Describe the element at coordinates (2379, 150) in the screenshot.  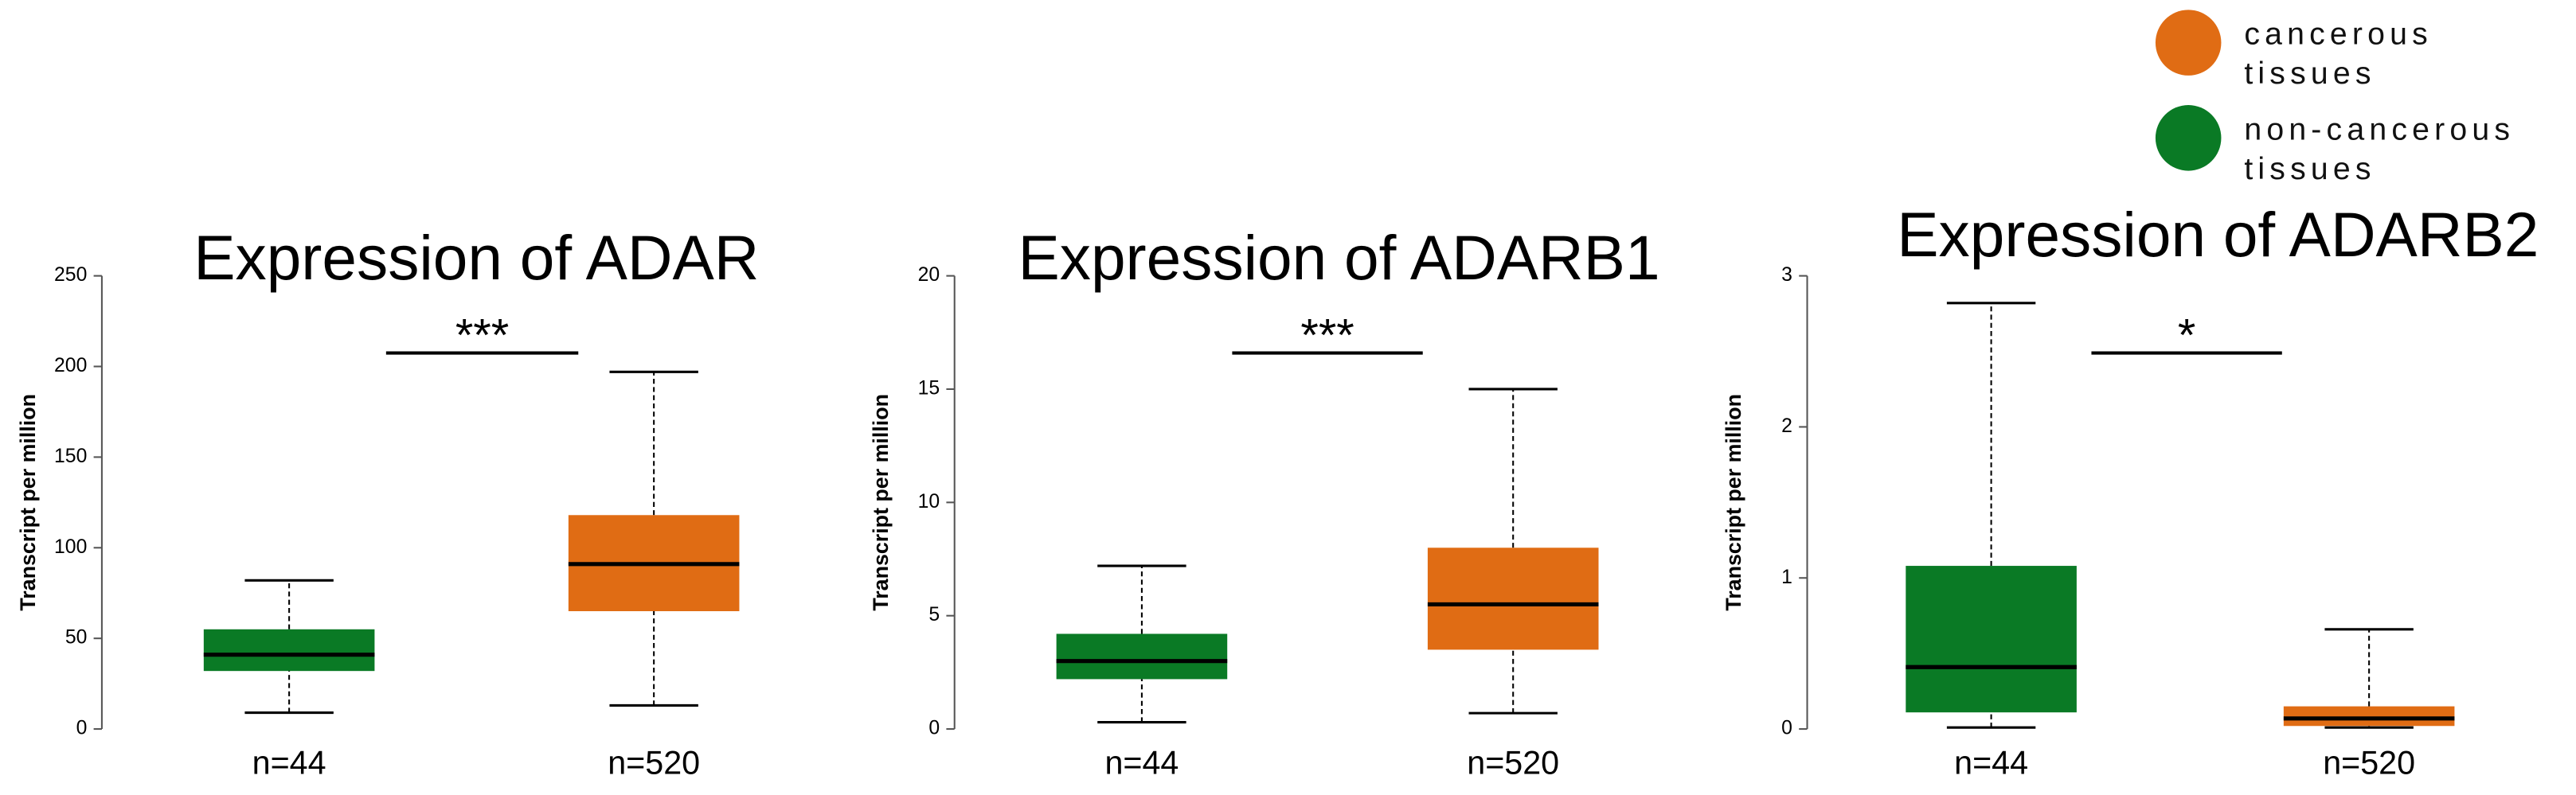
I see `legend-label: non-cancerous tissues` at that location.